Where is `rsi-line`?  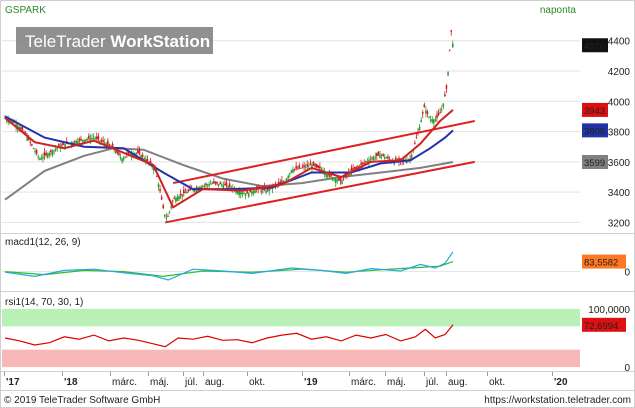 rsi-line is located at coordinates (229, 336).